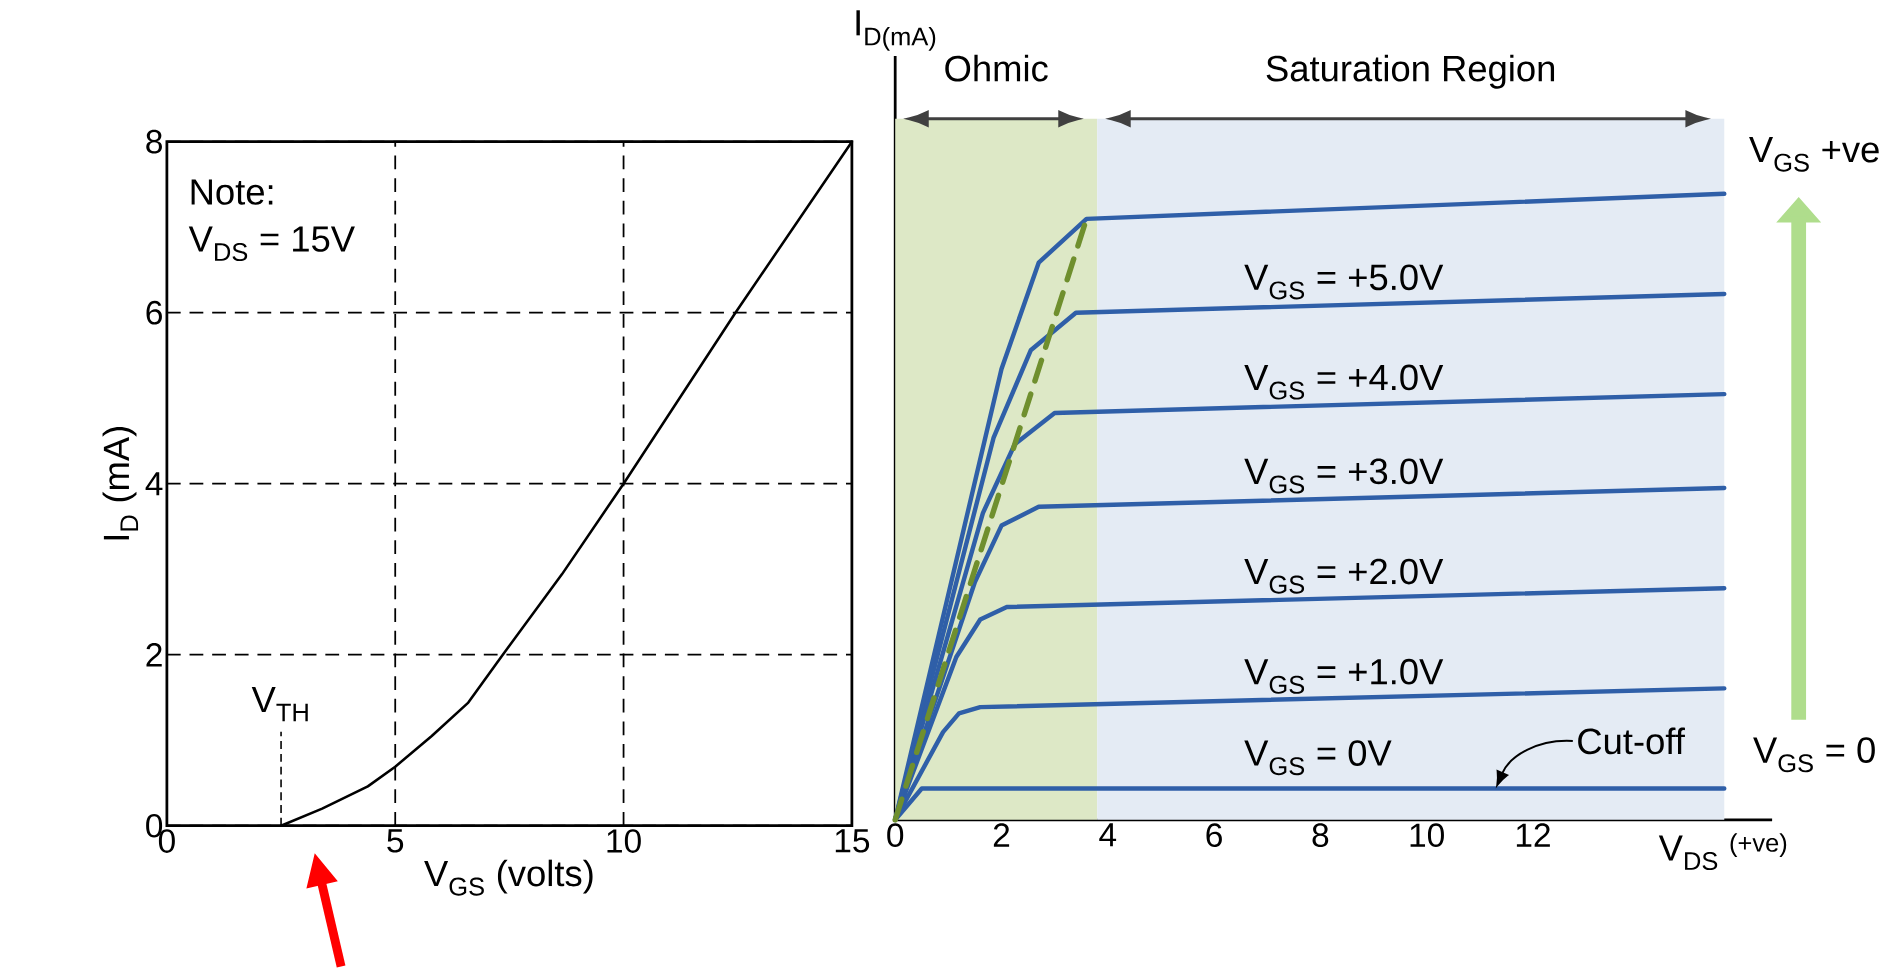 This screenshot has height=978, width=1903. Describe the element at coordinates (1722, 851) in the screenshot. I see `x-axis-title: V$_{DS}$ (+ve)` at that location.